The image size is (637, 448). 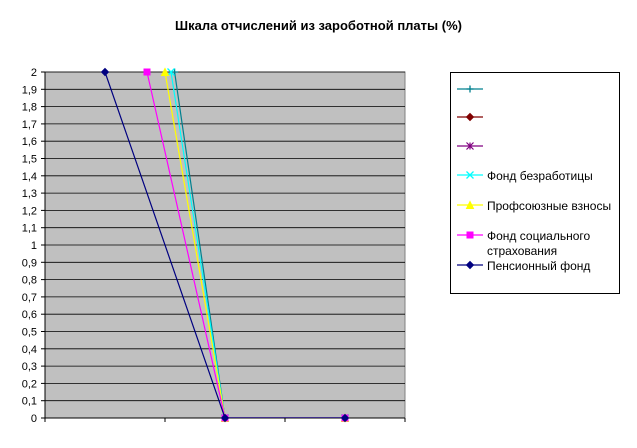 I want to click on y-tick-label: 1,3, so click(x=29, y=194).